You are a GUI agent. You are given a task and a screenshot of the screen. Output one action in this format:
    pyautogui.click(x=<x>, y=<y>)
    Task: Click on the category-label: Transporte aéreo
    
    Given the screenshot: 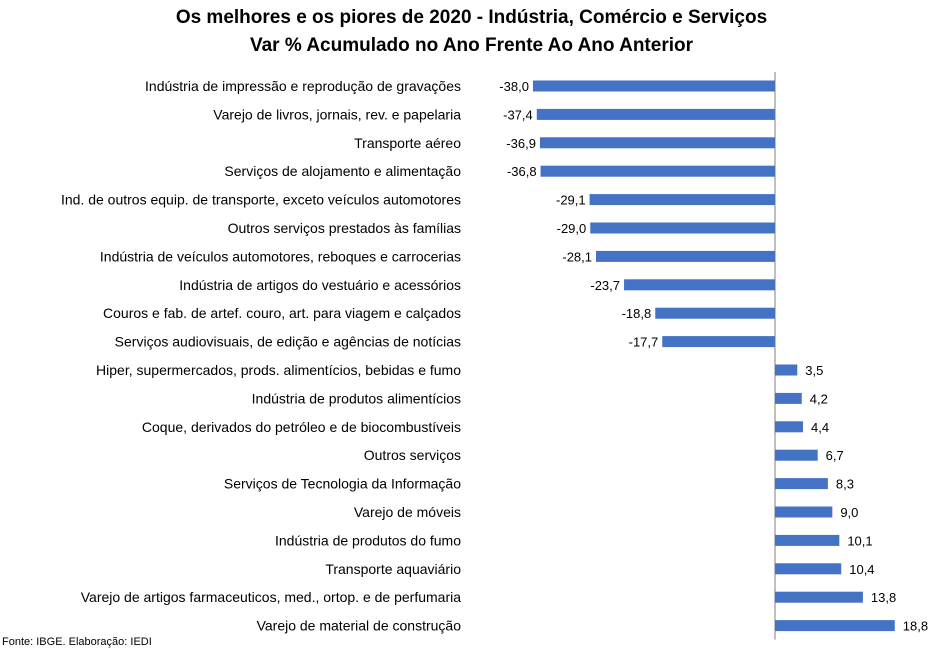 What is the action you would take?
    pyautogui.click(x=407, y=143)
    